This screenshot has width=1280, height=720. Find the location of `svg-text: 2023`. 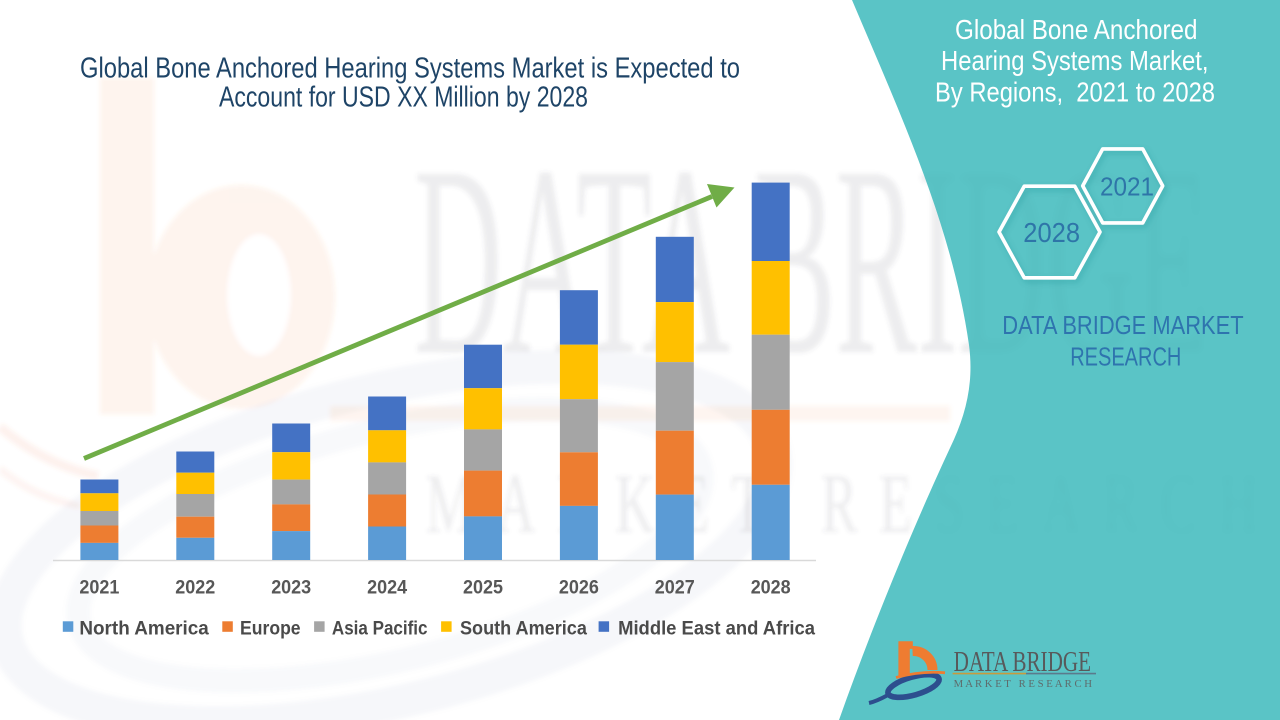

svg-text: 2023 is located at coordinates (291, 587).